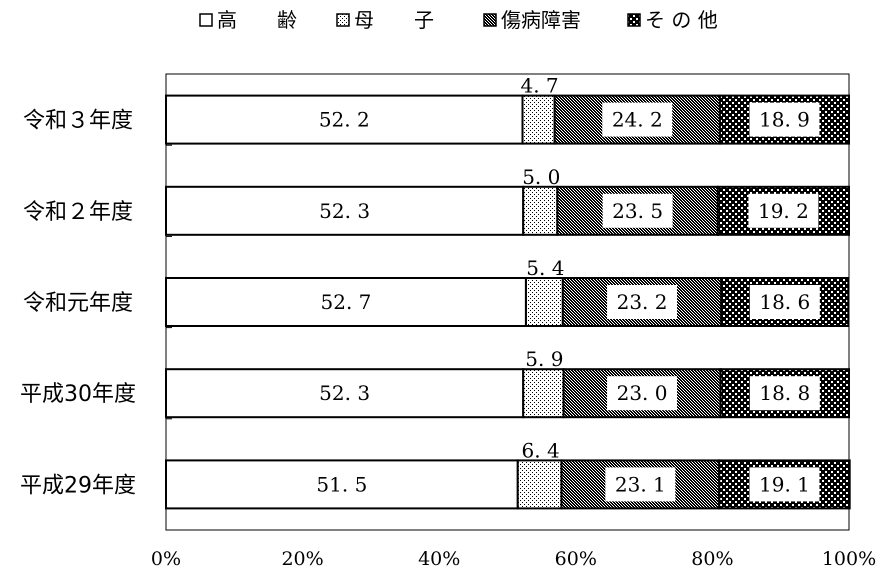 The height and width of the screenshot is (574, 878). I want to click on legend: 高 齢 母 子 傷病障害 そ の 他, so click(458, 20).